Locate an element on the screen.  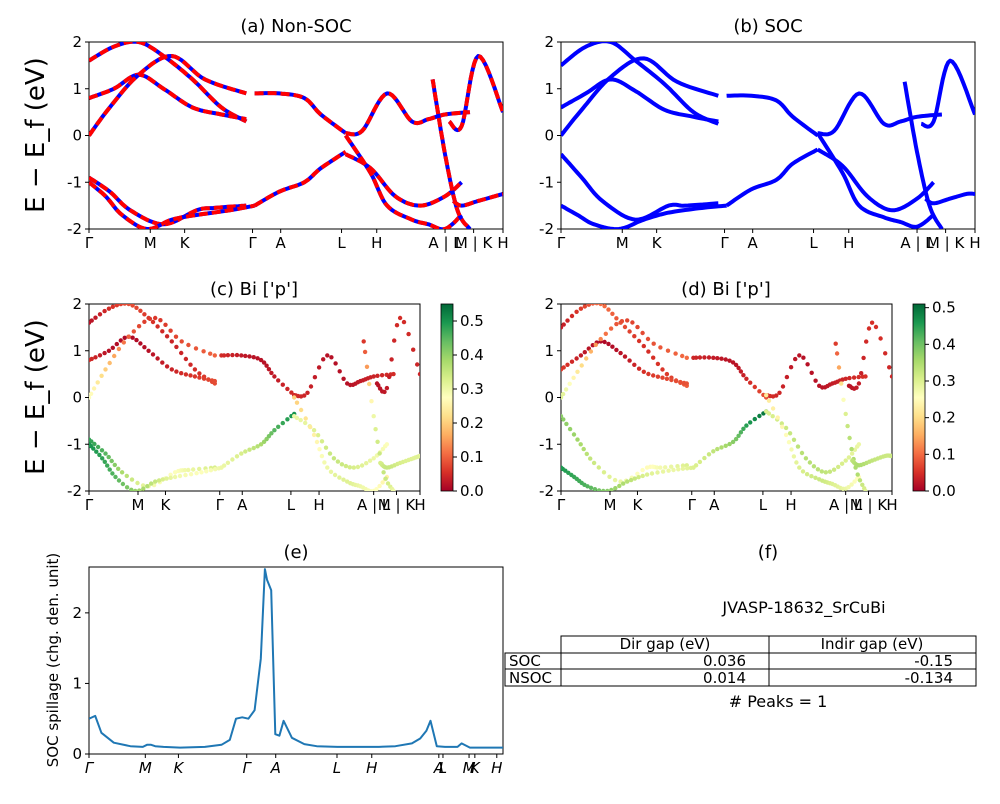
spillage-line is located at coordinates (296, 658).